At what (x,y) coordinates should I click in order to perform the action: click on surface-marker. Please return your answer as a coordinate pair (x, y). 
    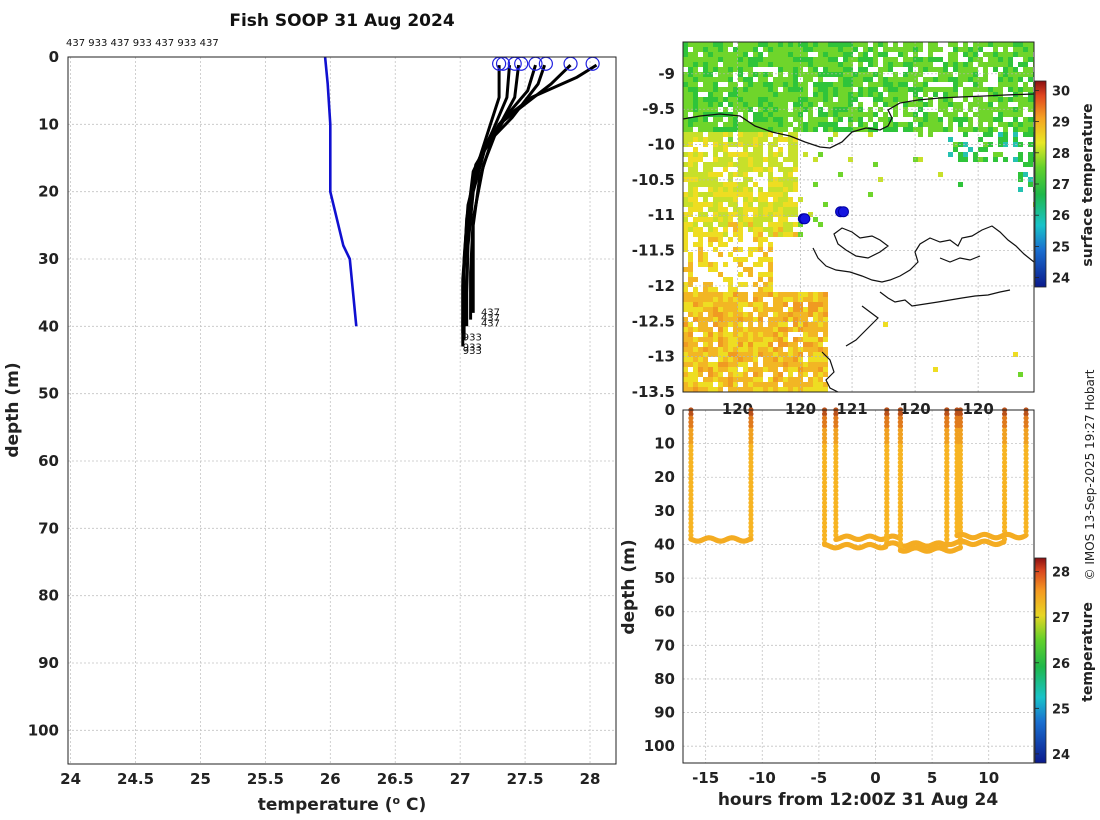
    Looking at the image, I should click on (545, 63).